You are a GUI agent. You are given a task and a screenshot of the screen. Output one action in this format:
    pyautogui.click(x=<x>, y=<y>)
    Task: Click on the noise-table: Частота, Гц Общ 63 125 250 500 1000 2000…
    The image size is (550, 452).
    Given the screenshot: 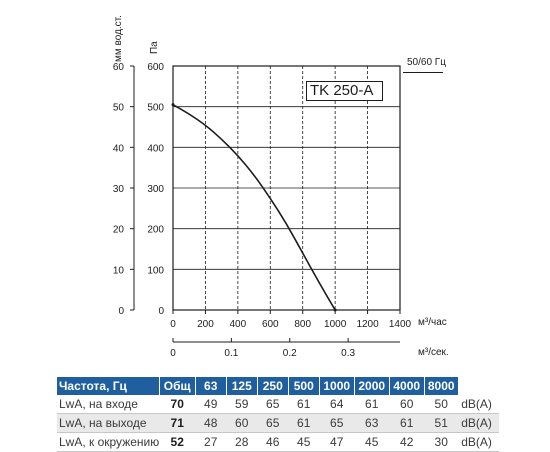 What is the action you would take?
    pyautogui.click(x=278, y=414)
    